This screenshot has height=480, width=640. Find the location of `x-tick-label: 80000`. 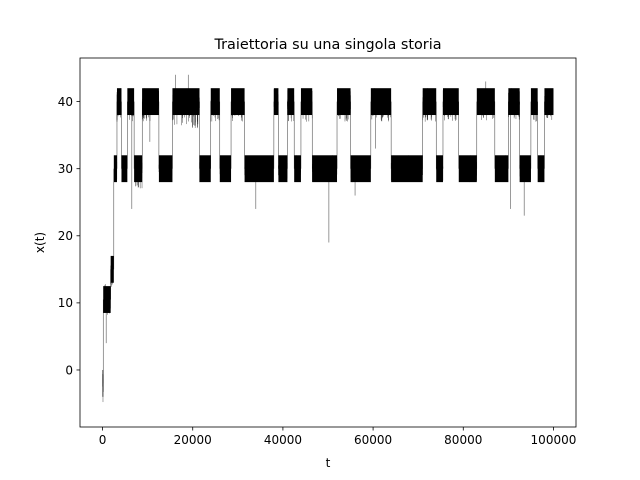

x-tick-label: 80000 is located at coordinates (463, 440).